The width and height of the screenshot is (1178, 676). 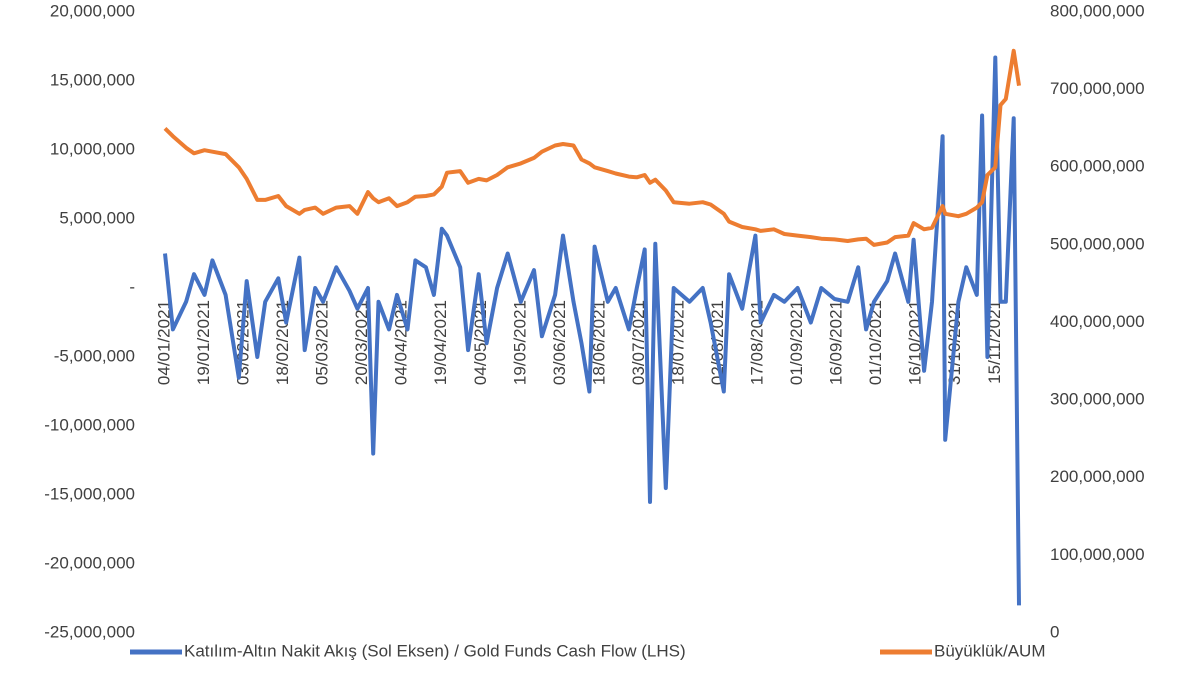 What do you see at coordinates (1097, 166) in the screenshot?
I see `y2-tick-label: 600,000,000` at bounding box center [1097, 166].